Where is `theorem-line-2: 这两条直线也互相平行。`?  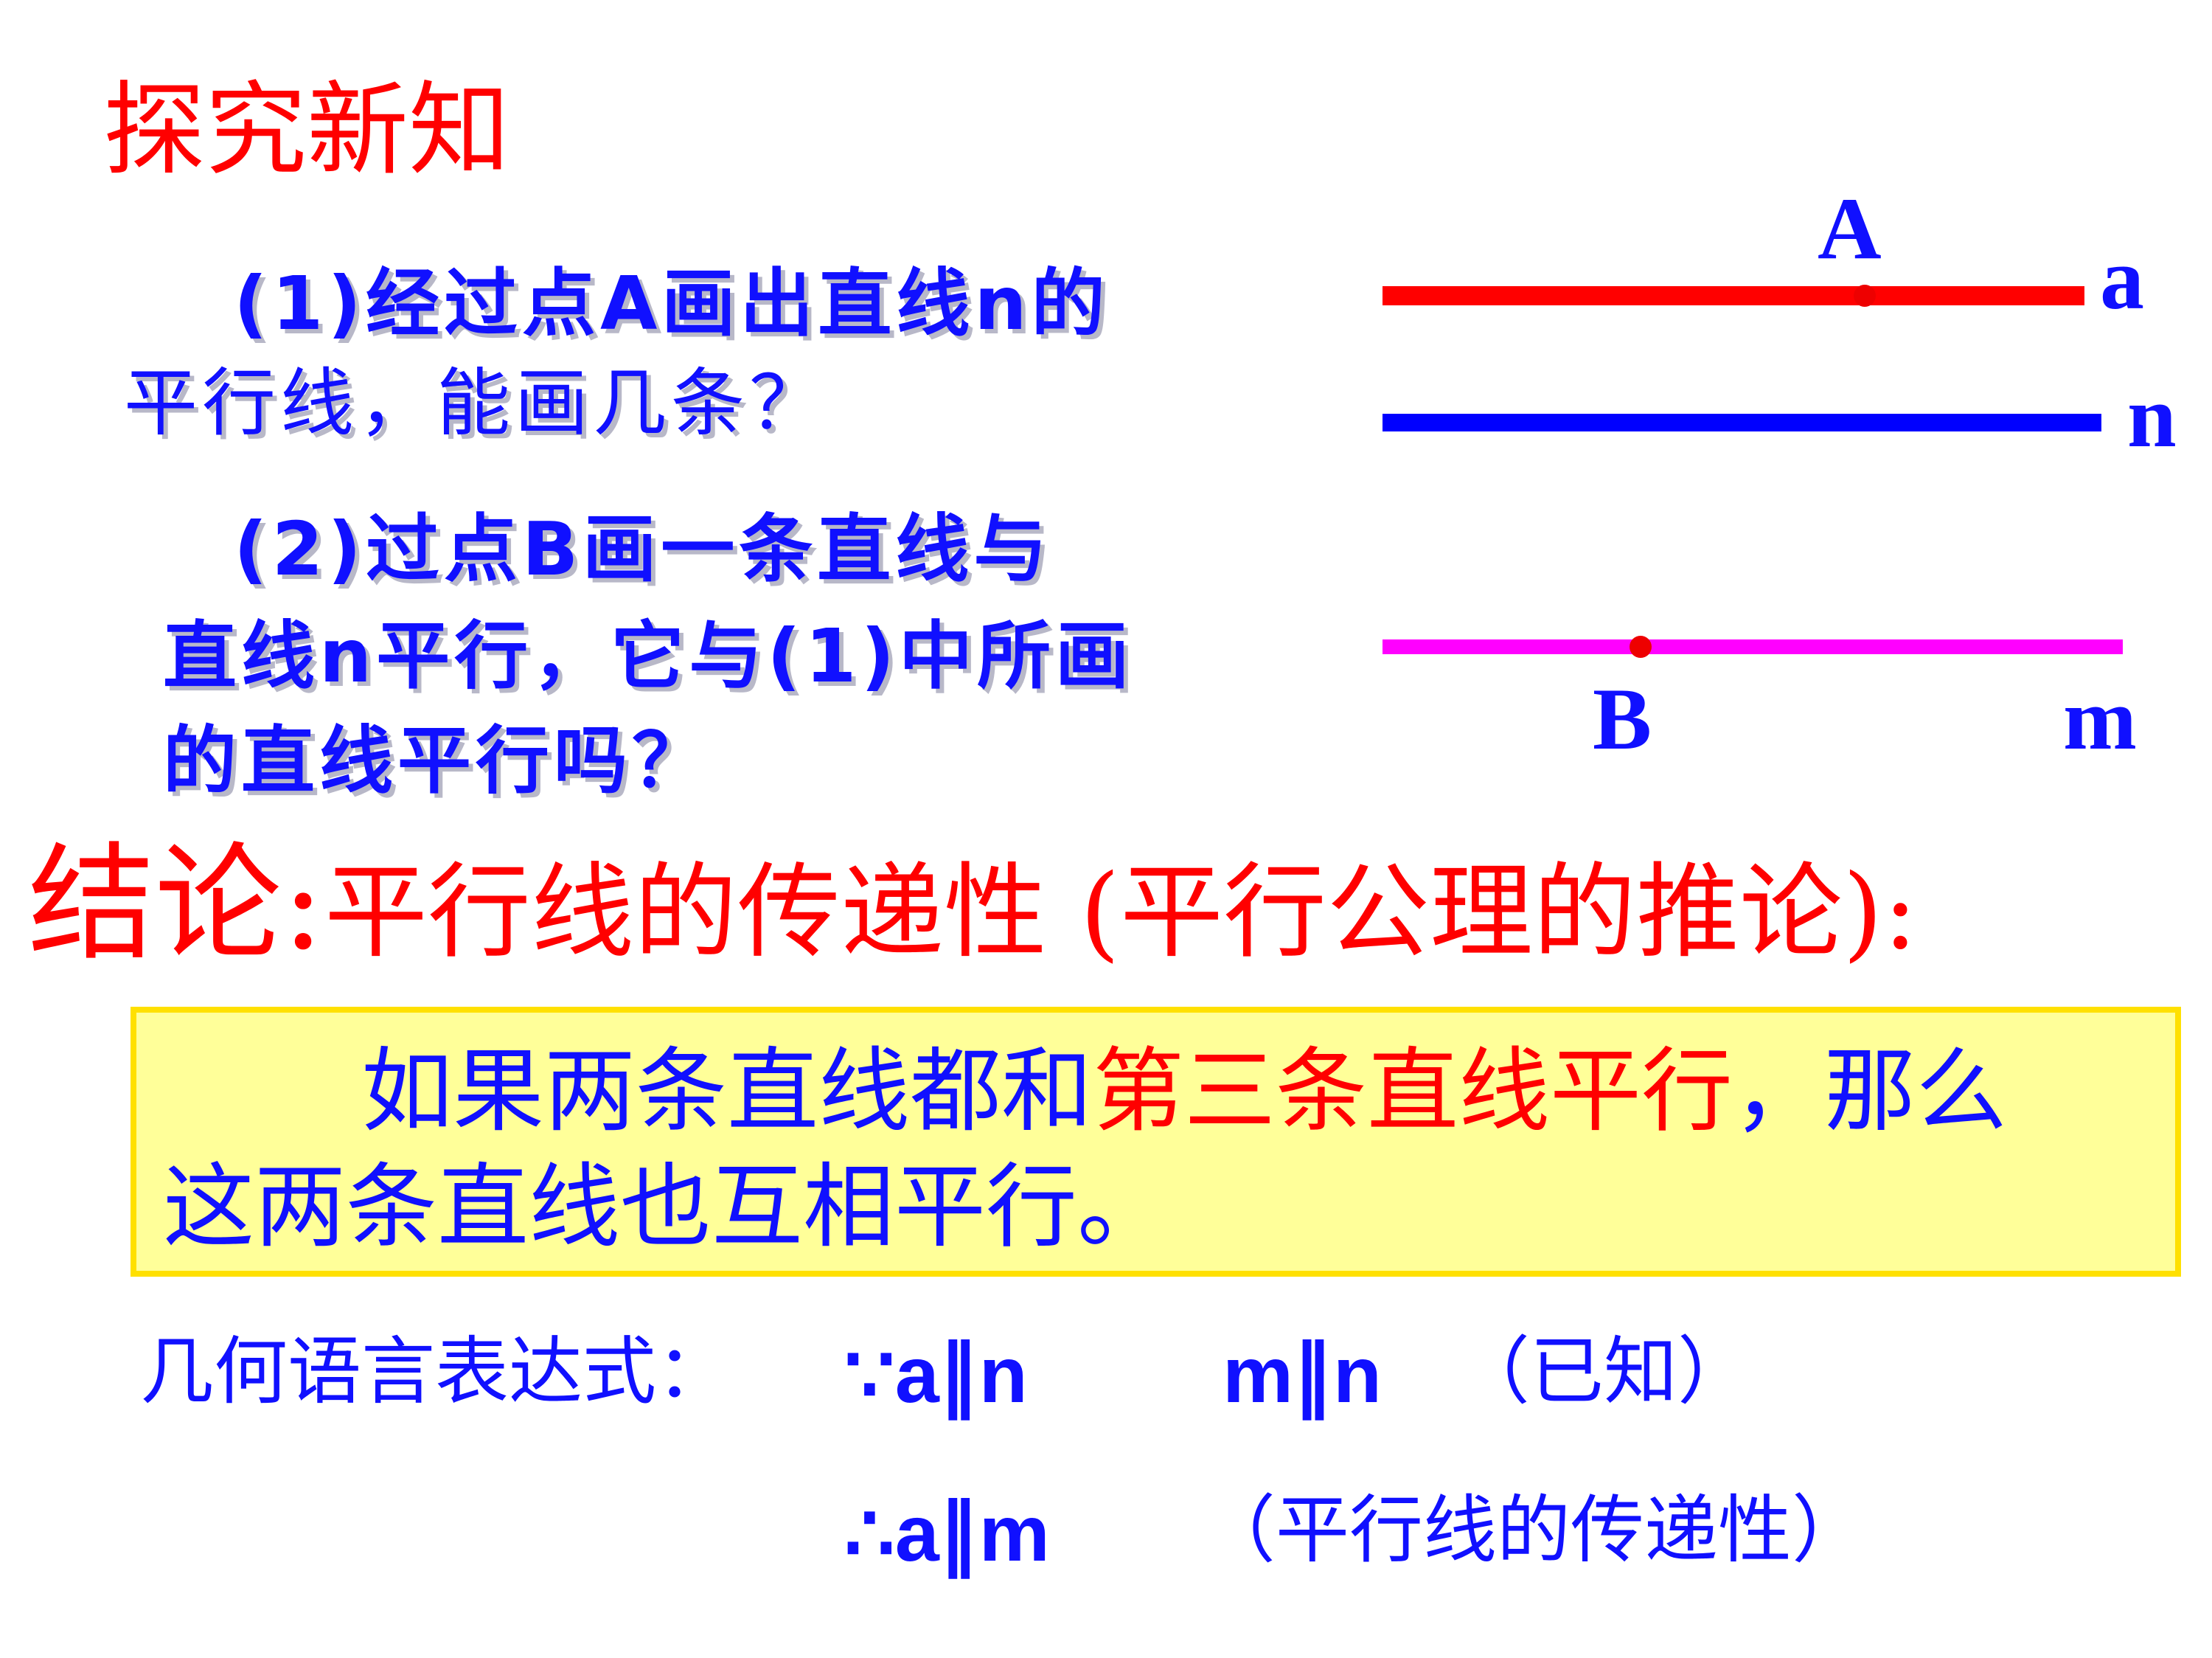 theorem-line-2: 这两条直线也互相平行。 is located at coordinates (666, 1207).